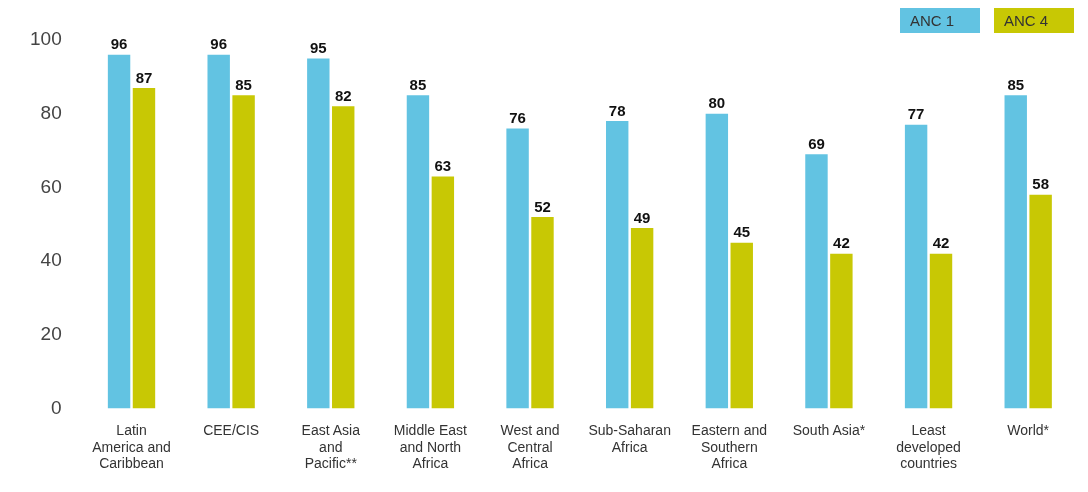 Image resolution: width=1088 pixels, height=492 pixels. I want to click on data-label: 76, so click(517, 118).